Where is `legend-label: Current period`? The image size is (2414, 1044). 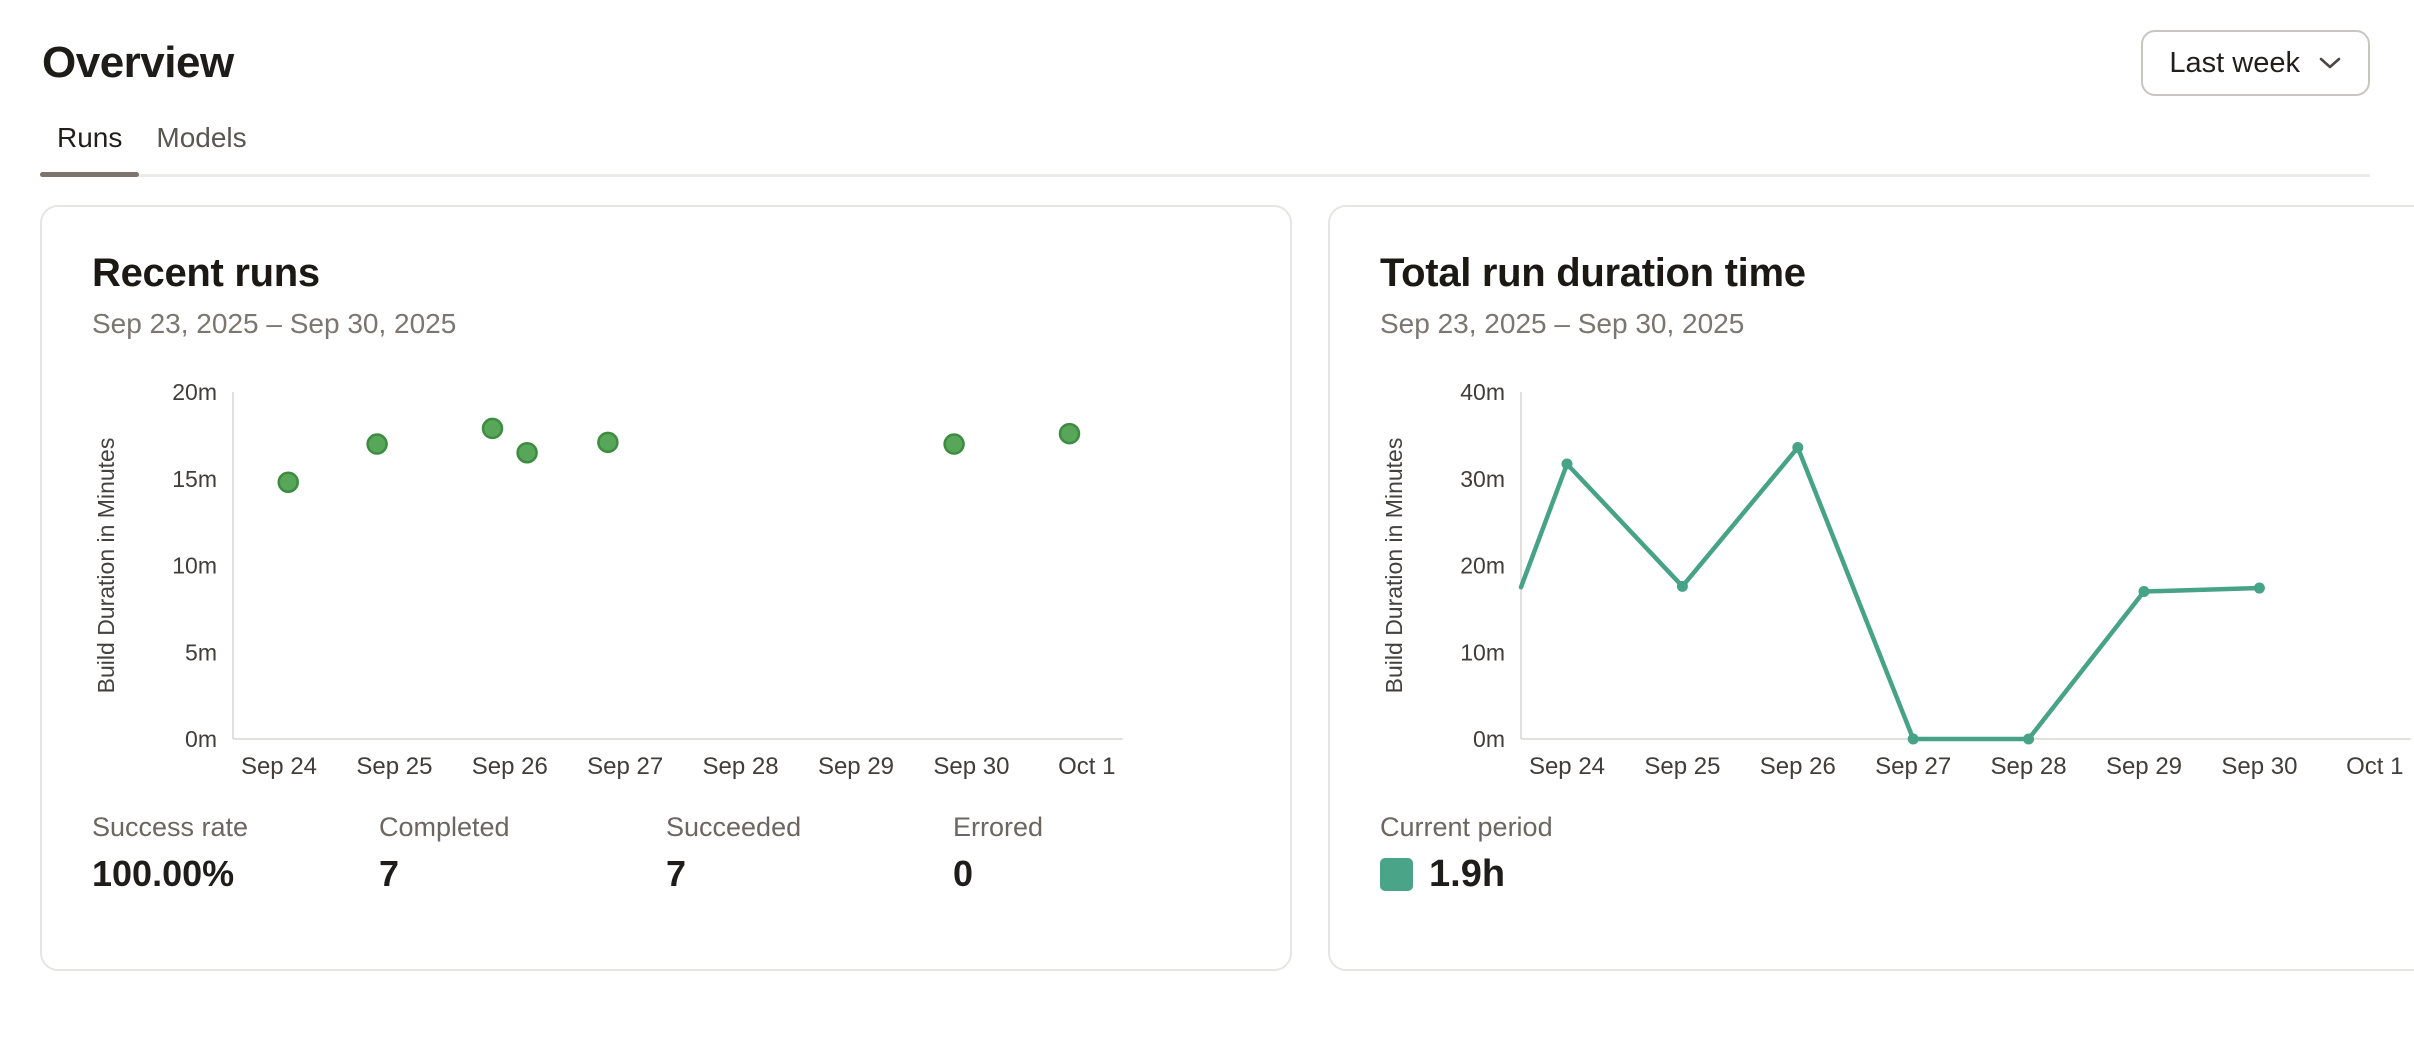
legend-label: Current period is located at coordinates (1466, 827).